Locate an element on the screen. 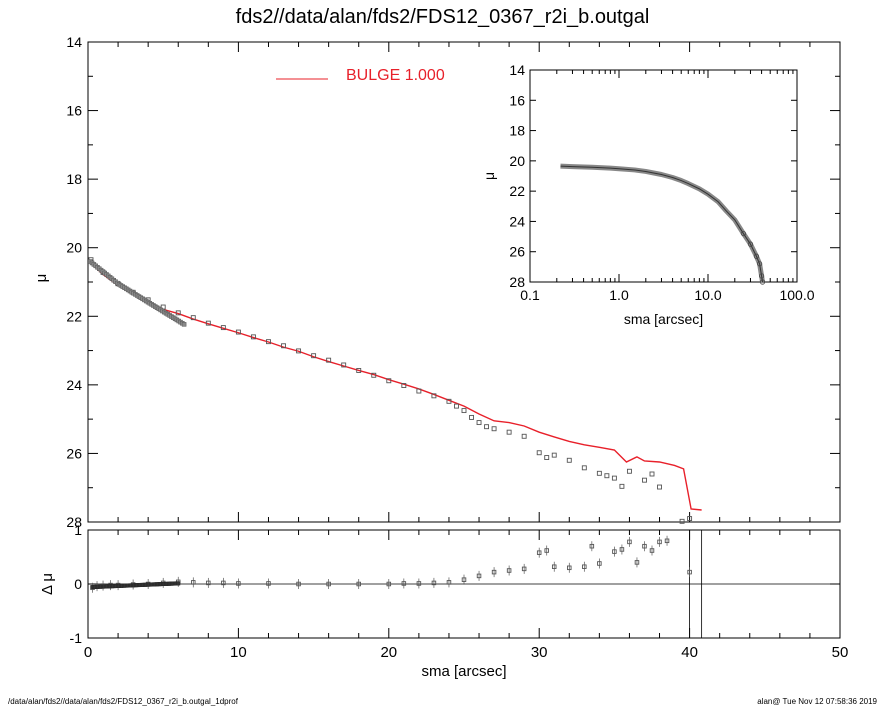 This screenshot has height=708, width=885. y-tick-label: 26 is located at coordinates (74, 453).